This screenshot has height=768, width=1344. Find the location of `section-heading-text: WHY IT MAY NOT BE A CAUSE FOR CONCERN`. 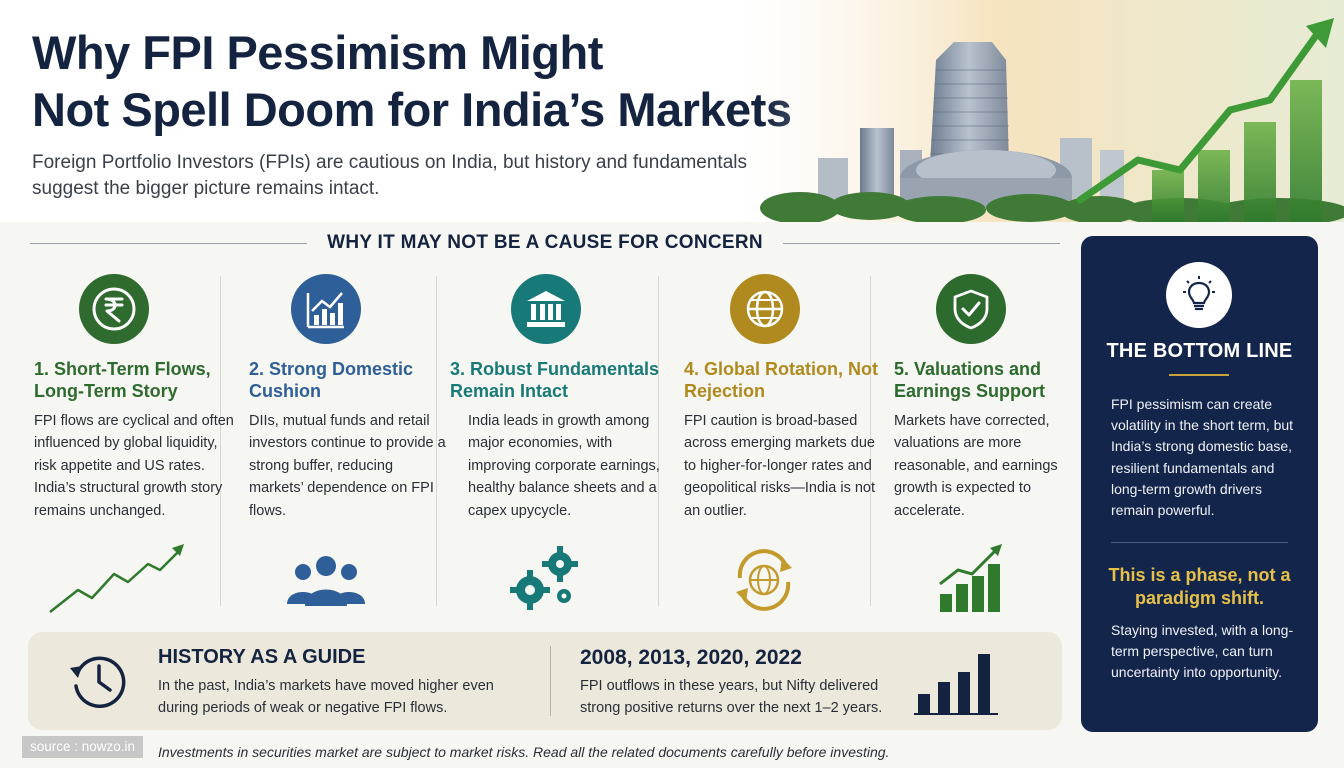

section-heading-text: WHY IT MAY NOT BE A CAUSE FOR CONCERN is located at coordinates (545, 242).